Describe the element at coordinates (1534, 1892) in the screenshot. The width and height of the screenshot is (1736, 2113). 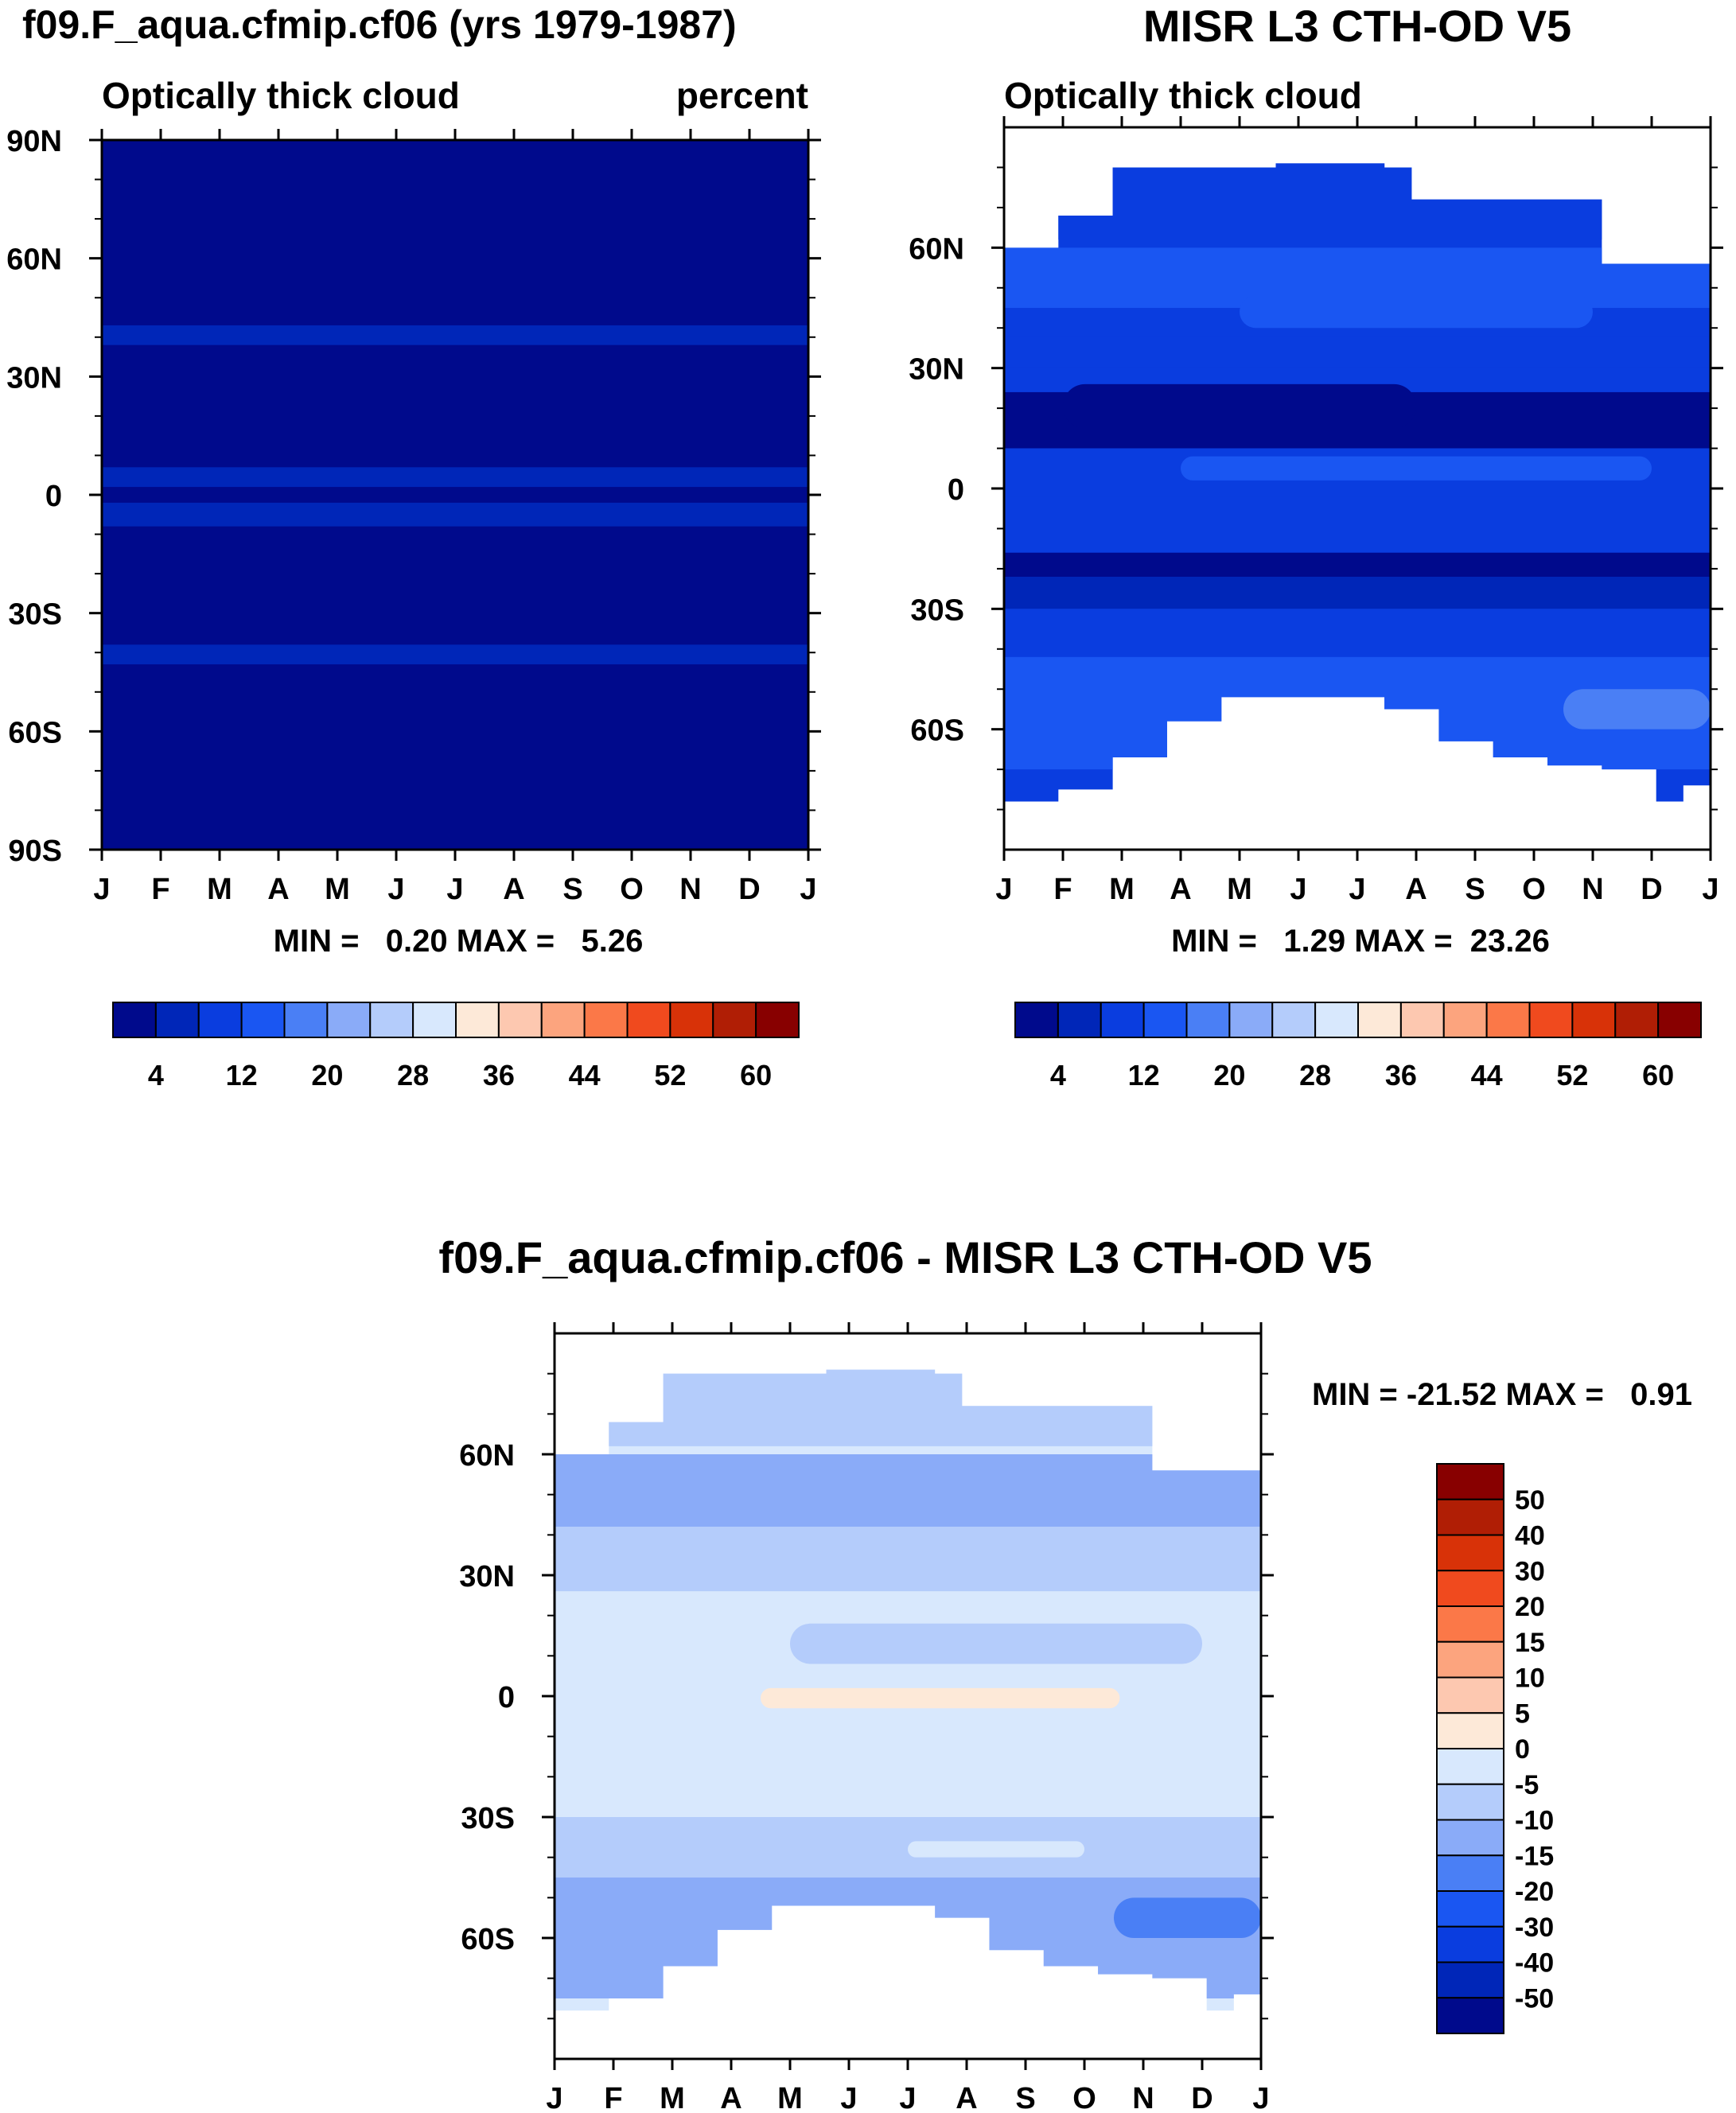
I see `colorbar-label: -20` at that location.